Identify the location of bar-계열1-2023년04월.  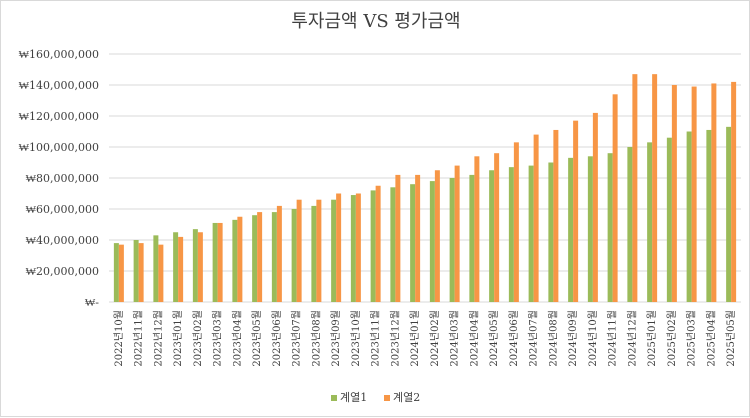
(235, 260).